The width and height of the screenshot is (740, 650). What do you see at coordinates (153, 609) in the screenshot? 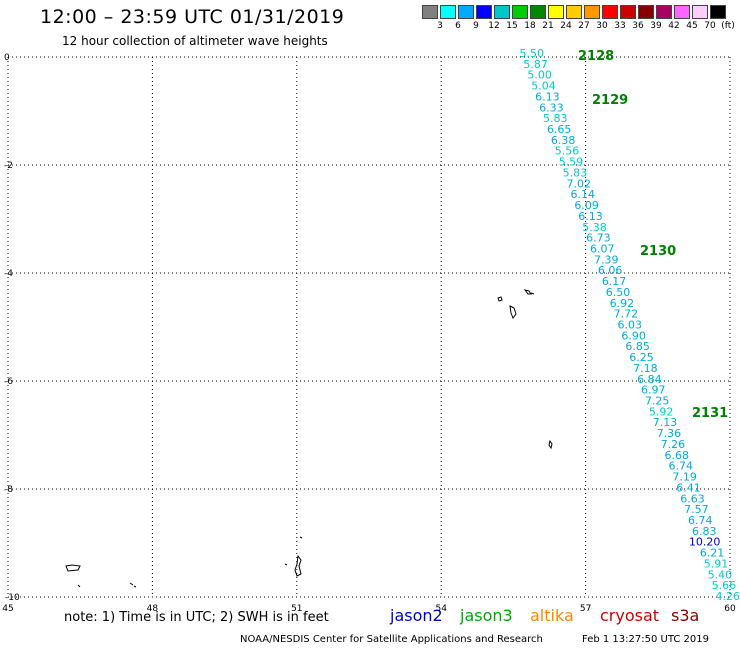
I see `x-tick-label: 48` at bounding box center [153, 609].